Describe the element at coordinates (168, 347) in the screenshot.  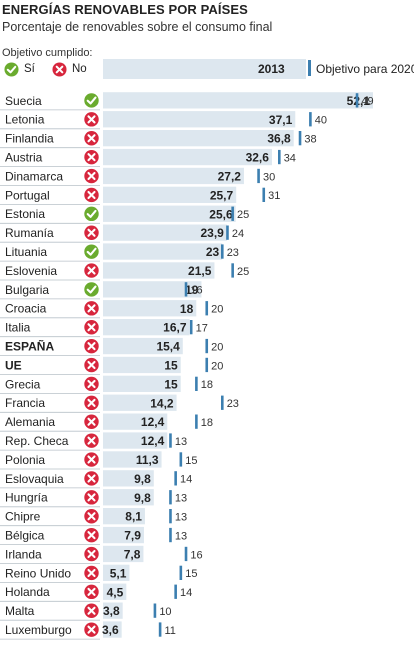
I see `value-label: 15,4` at that location.